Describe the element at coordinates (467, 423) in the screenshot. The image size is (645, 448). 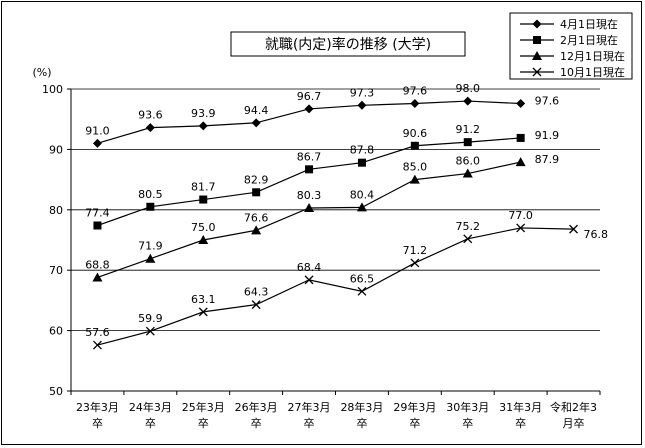
I see `x-tick-label-line2-7: 卒` at that location.